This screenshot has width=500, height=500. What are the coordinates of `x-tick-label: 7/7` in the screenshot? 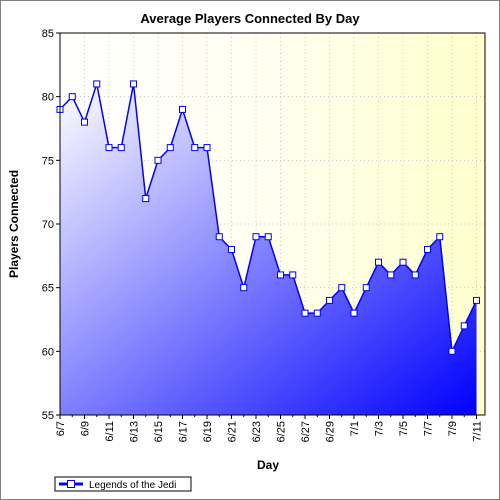 It's located at (429, 428).